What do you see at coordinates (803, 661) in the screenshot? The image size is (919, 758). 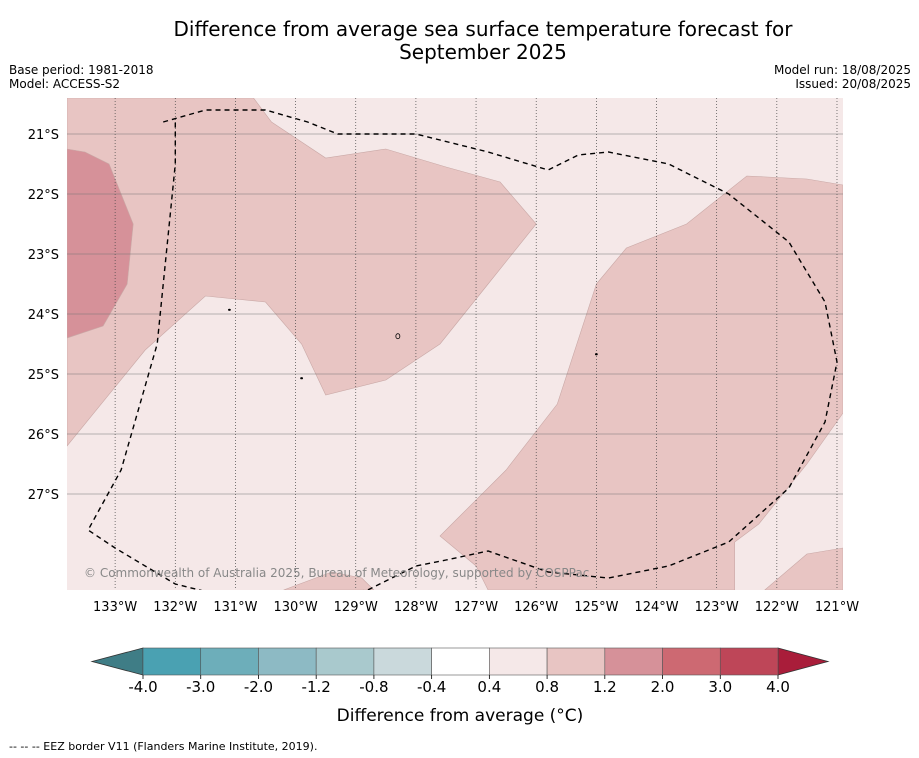 I see `colorbar-extend-max` at bounding box center [803, 661].